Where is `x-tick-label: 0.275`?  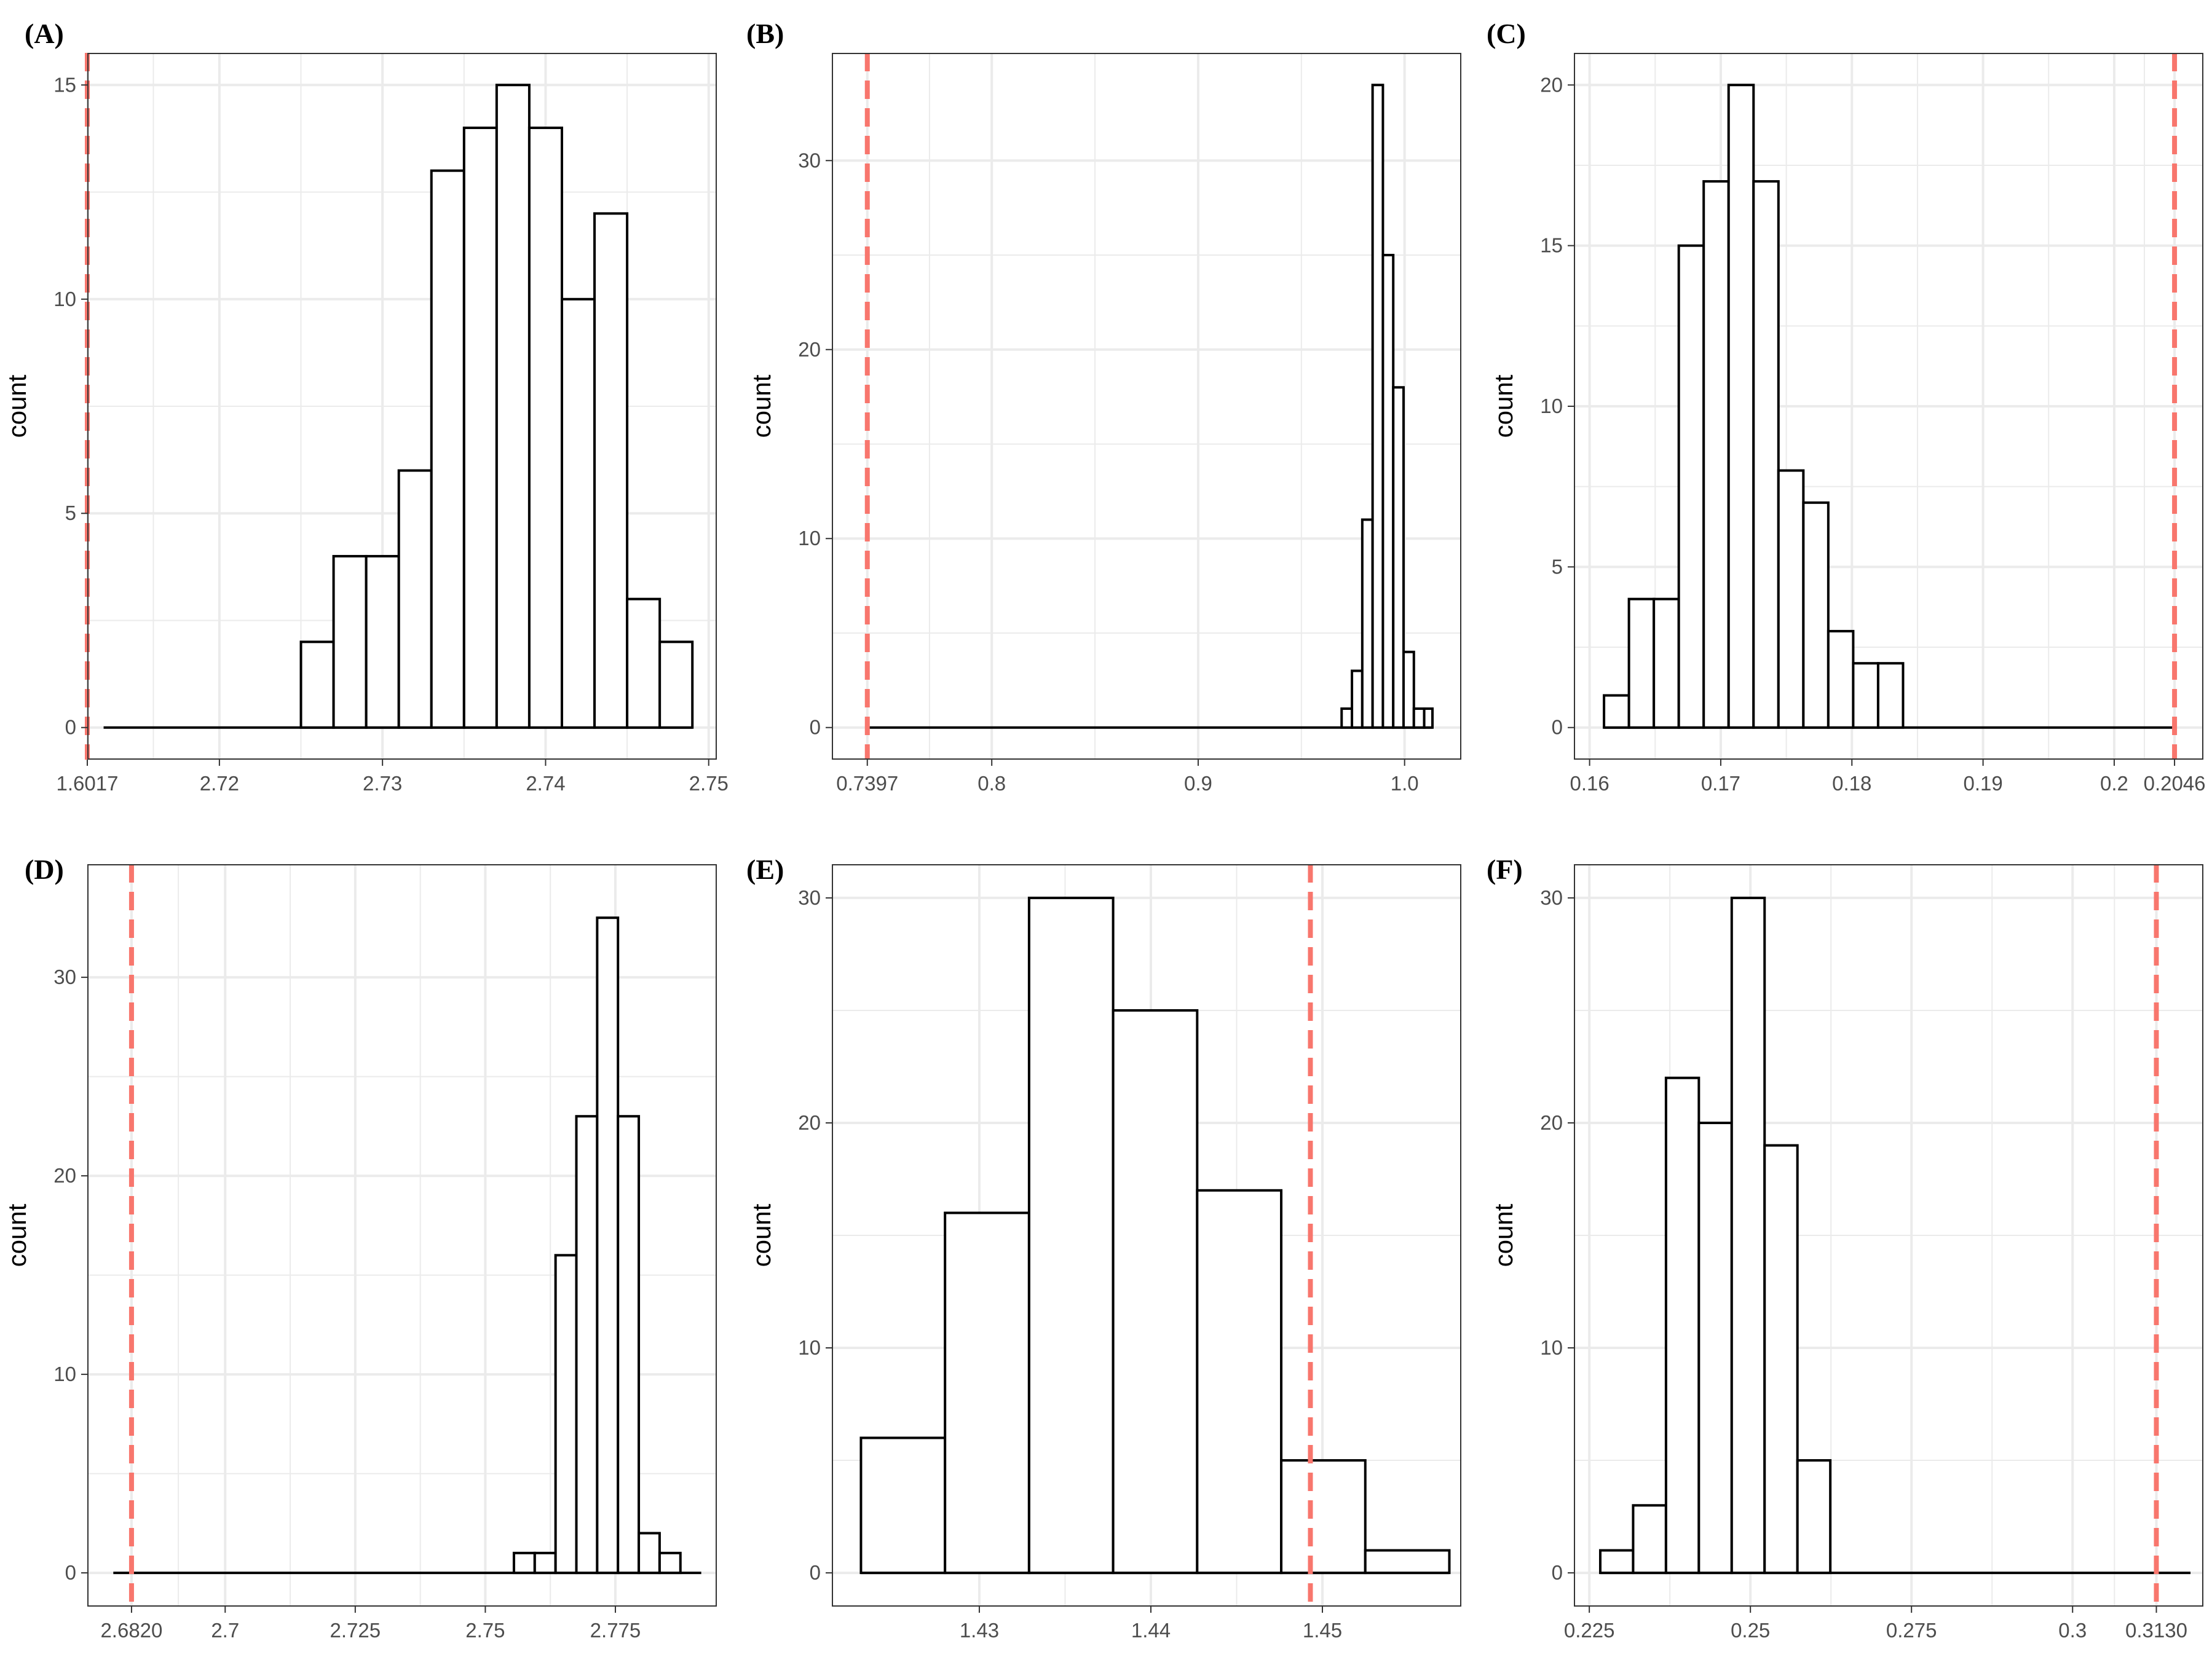
x-tick-label: 0.275 is located at coordinates (1912, 1631).